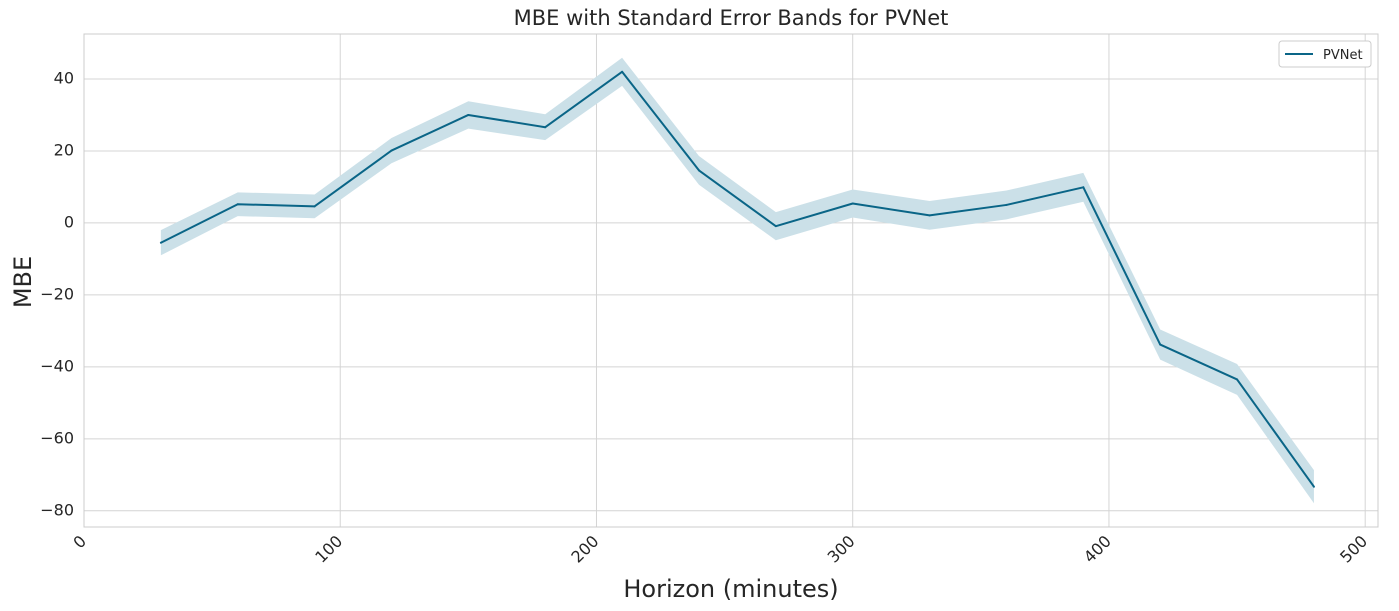 The image size is (1399, 611). I want to click on x-tick-labels: 0 100 200 300 400 500, so click(720, 549).